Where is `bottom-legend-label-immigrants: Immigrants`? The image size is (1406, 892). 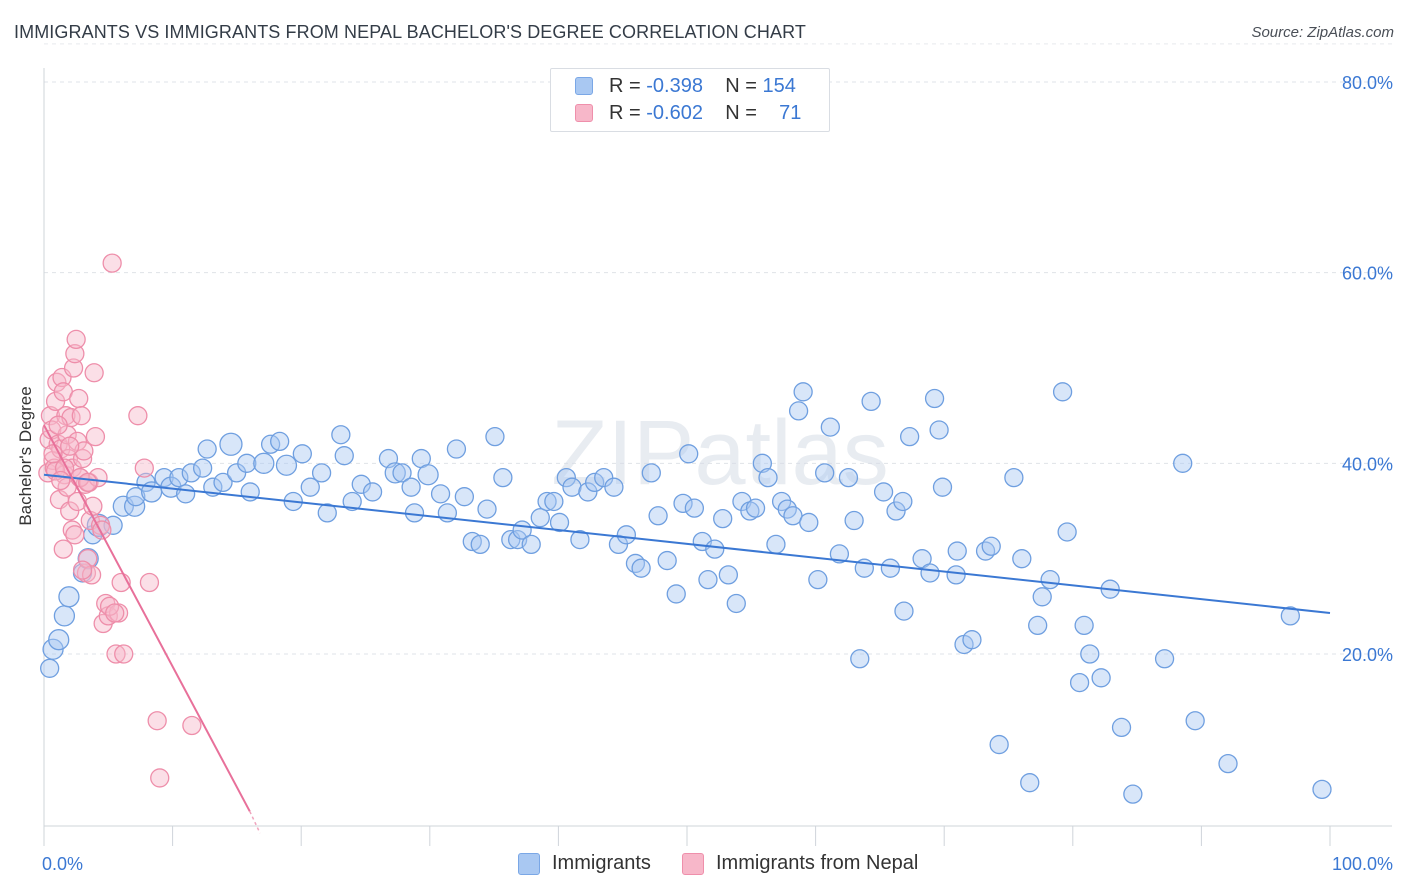
bottom-legend-label-immigrants: Immigrants is located at coordinates (601, 863).